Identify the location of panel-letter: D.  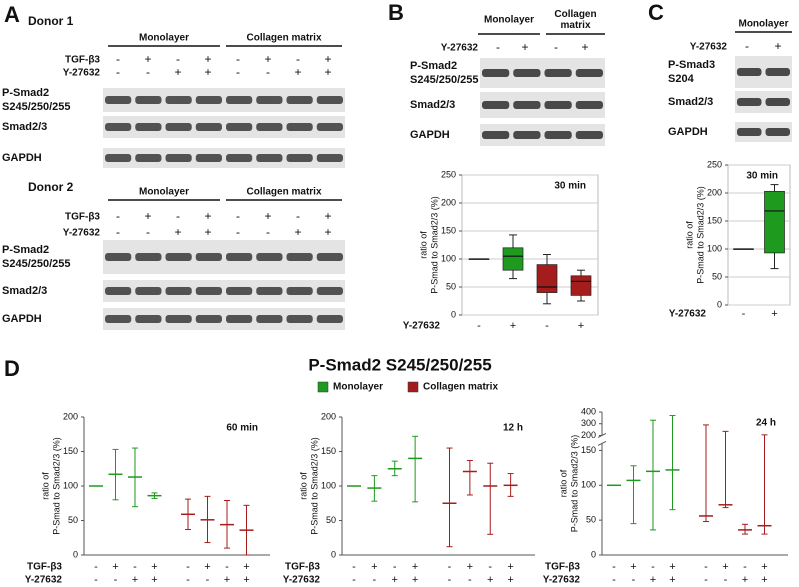
(12, 368).